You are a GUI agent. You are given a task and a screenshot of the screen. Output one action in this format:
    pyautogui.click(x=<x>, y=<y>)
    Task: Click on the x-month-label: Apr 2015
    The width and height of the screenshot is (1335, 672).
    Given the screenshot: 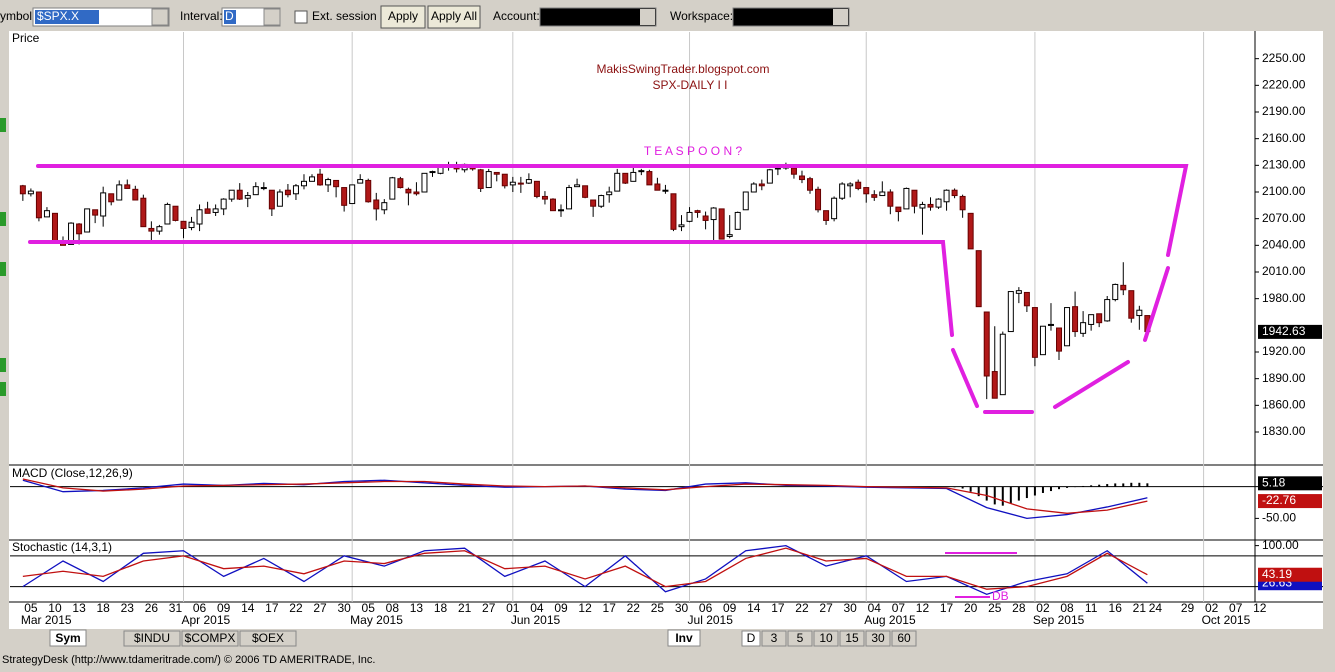 What is the action you would take?
    pyautogui.click(x=205, y=620)
    